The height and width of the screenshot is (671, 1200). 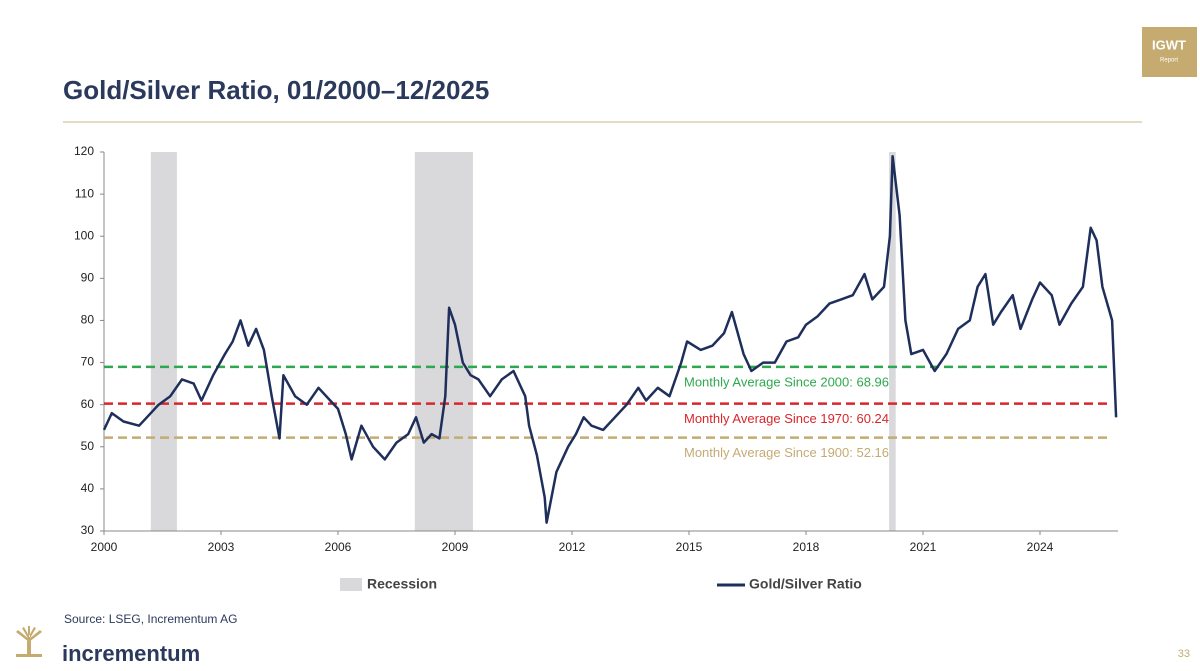 I want to click on x-tick-label: 2000, so click(x=104, y=547).